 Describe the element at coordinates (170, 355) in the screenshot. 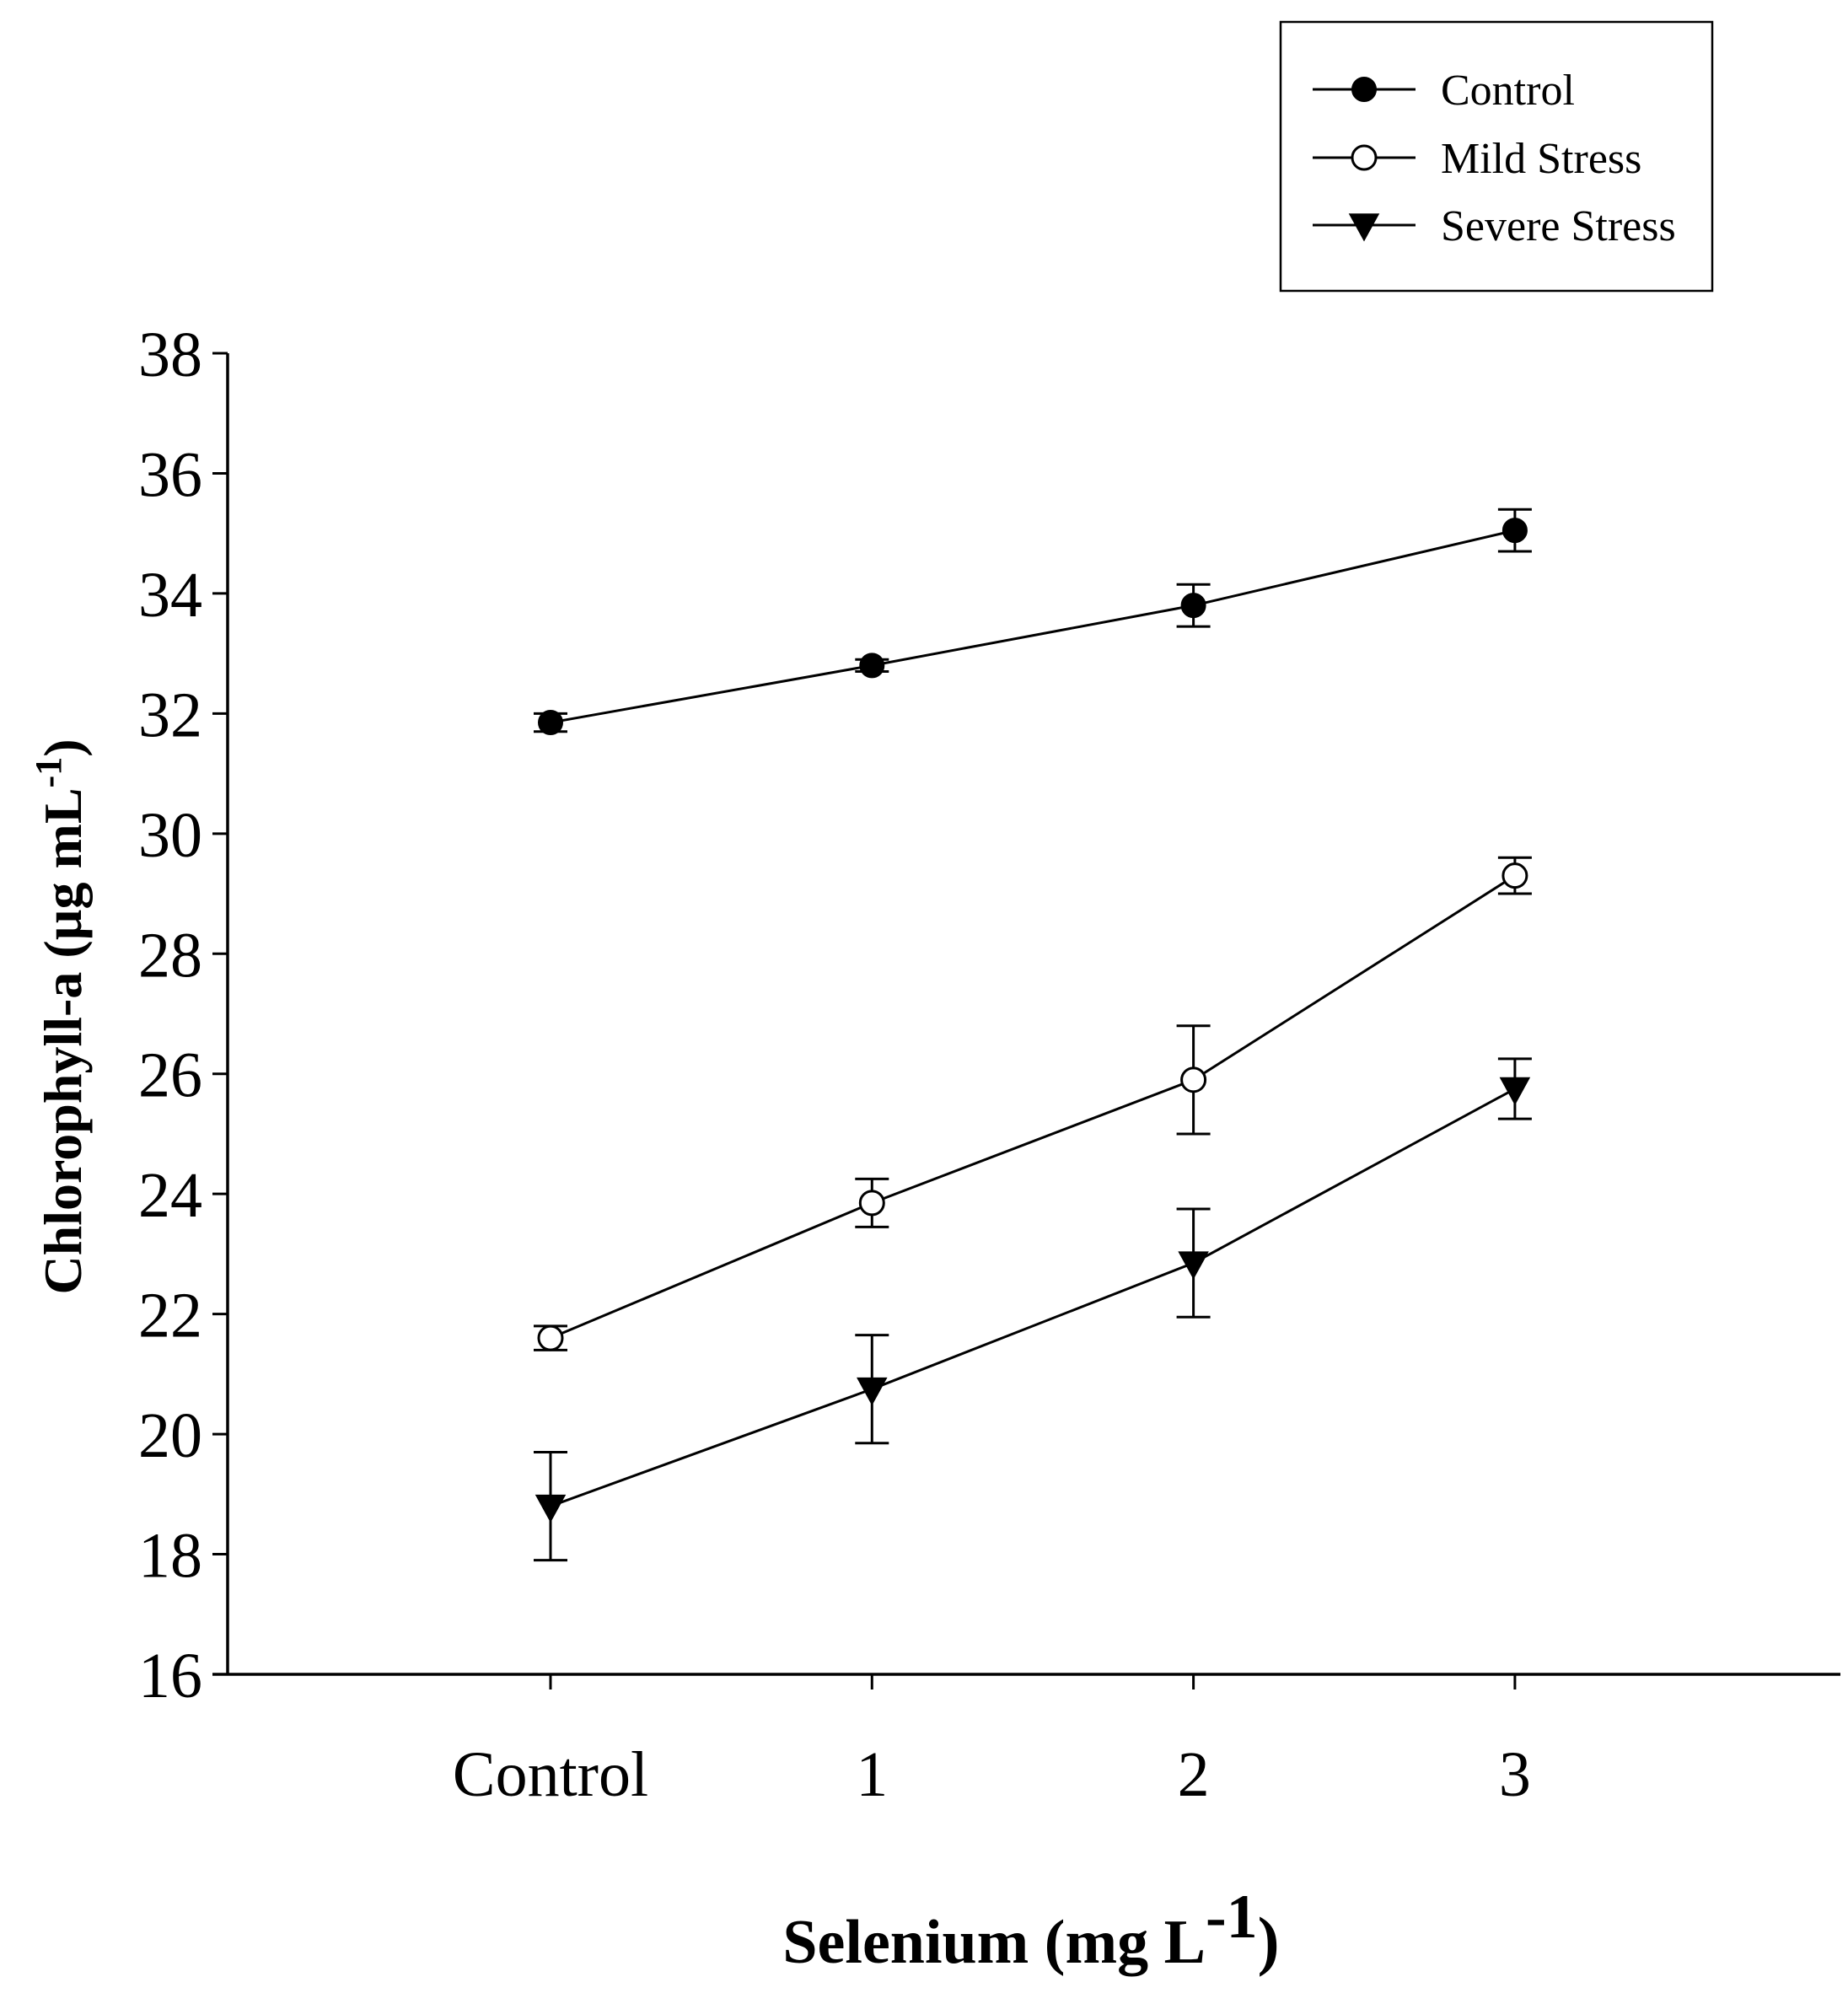

I see `y-tick-label: 38` at that location.